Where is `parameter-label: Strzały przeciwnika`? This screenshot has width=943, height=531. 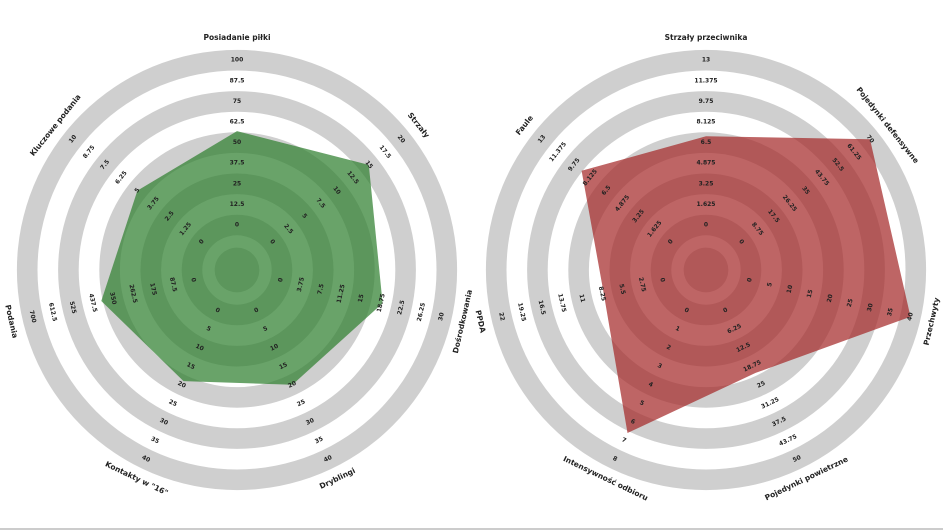
parameter-label: Strzały przeciwnika is located at coordinates (706, 37).